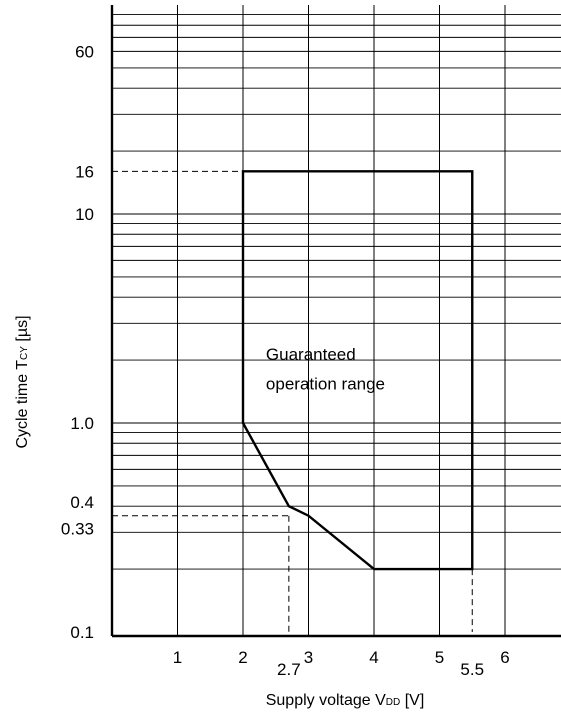 The image size is (561, 717). Describe the element at coordinates (84, 214) in the screenshot. I see `y-tick-label: 10` at that location.